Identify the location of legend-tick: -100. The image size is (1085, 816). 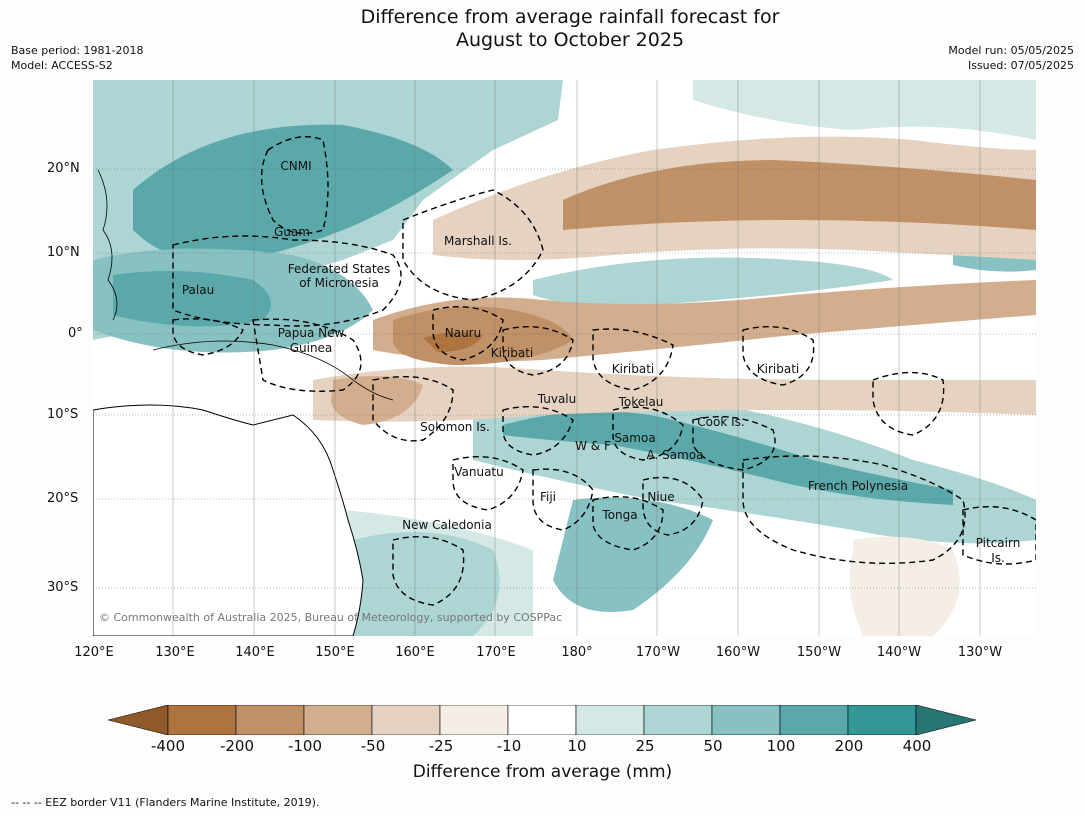
(305, 746).